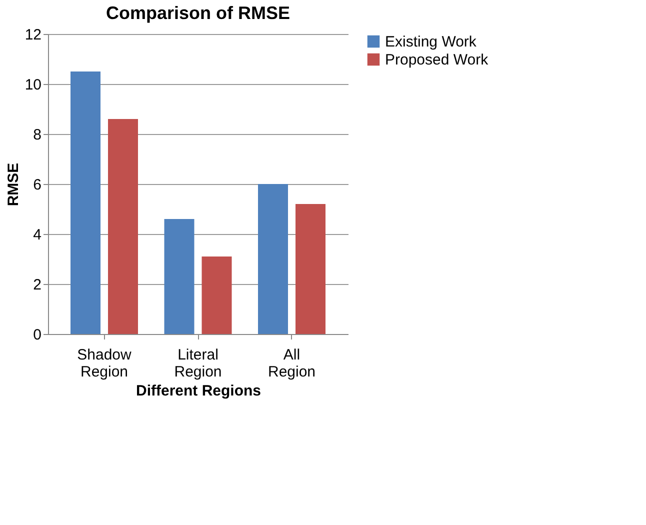  What do you see at coordinates (198, 363) in the screenshot?
I see `x-tick-label: Literal Region` at bounding box center [198, 363].